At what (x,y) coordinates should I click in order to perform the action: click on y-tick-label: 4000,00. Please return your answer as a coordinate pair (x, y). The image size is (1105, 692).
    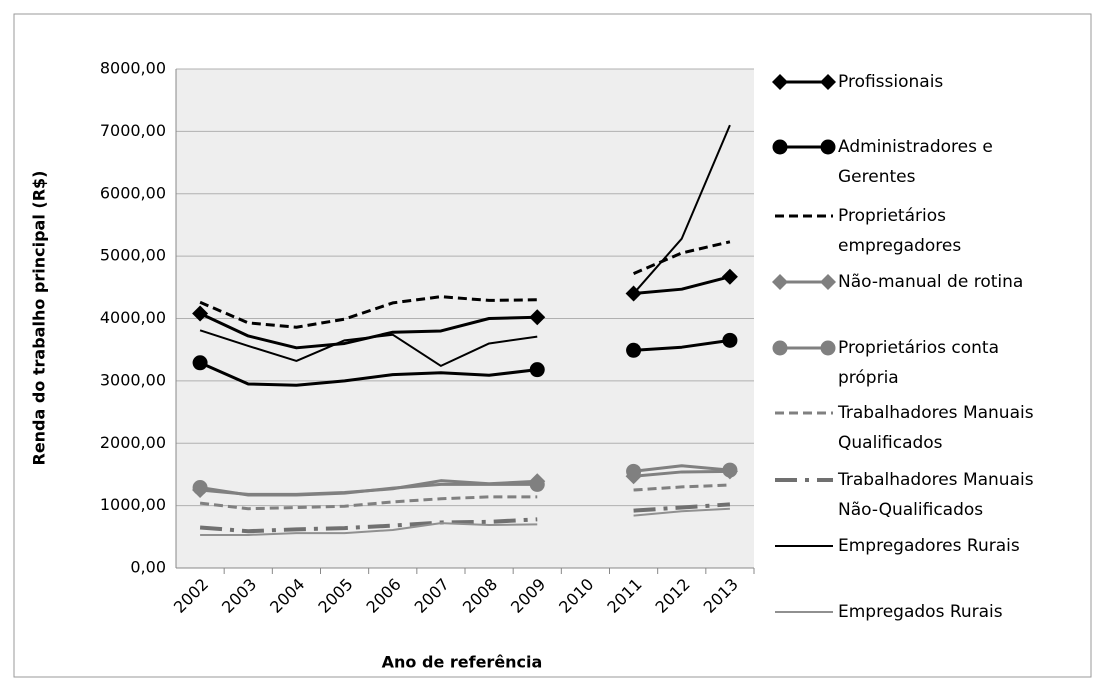
    Looking at the image, I should click on (133, 317).